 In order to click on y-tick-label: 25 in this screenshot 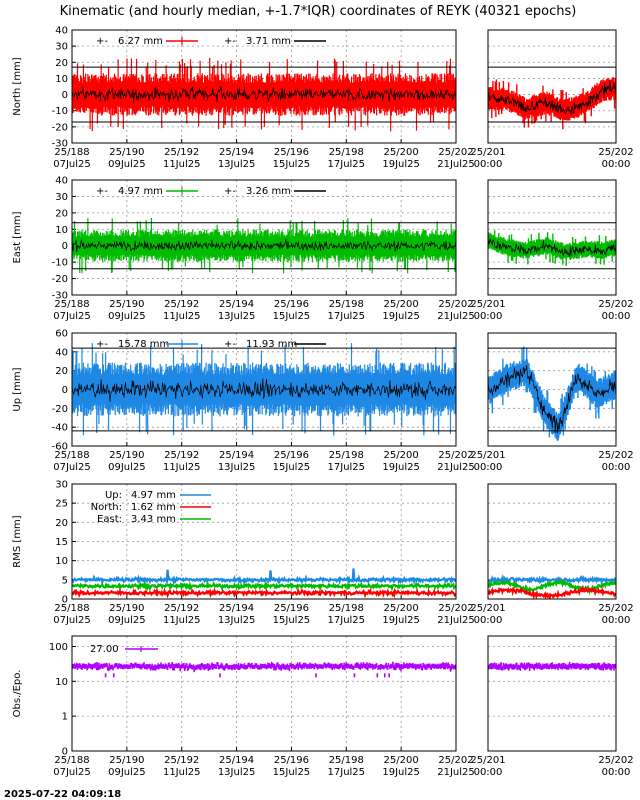, I will do `click(61, 504)`.